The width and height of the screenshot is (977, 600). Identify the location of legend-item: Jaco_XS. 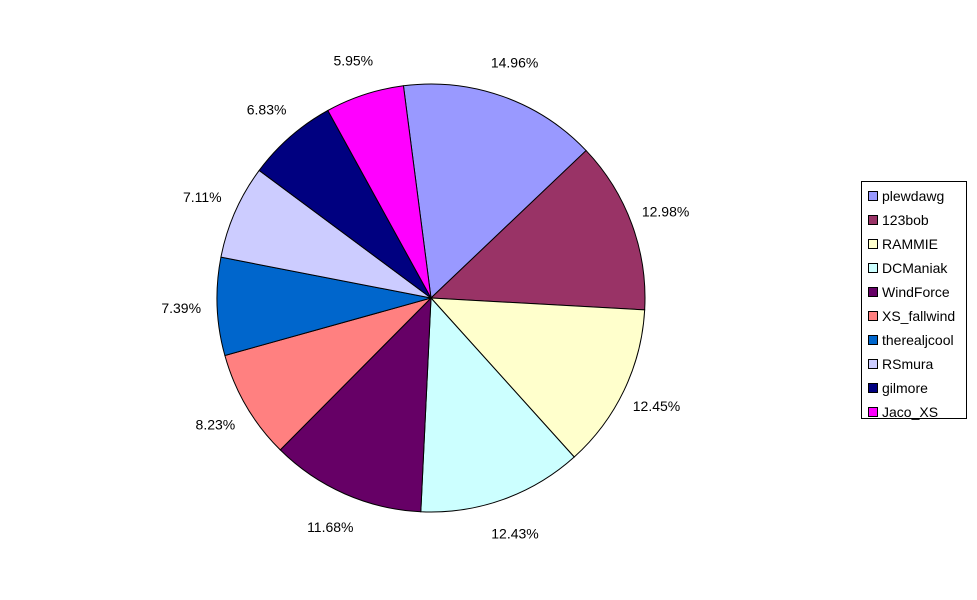
(914, 412).